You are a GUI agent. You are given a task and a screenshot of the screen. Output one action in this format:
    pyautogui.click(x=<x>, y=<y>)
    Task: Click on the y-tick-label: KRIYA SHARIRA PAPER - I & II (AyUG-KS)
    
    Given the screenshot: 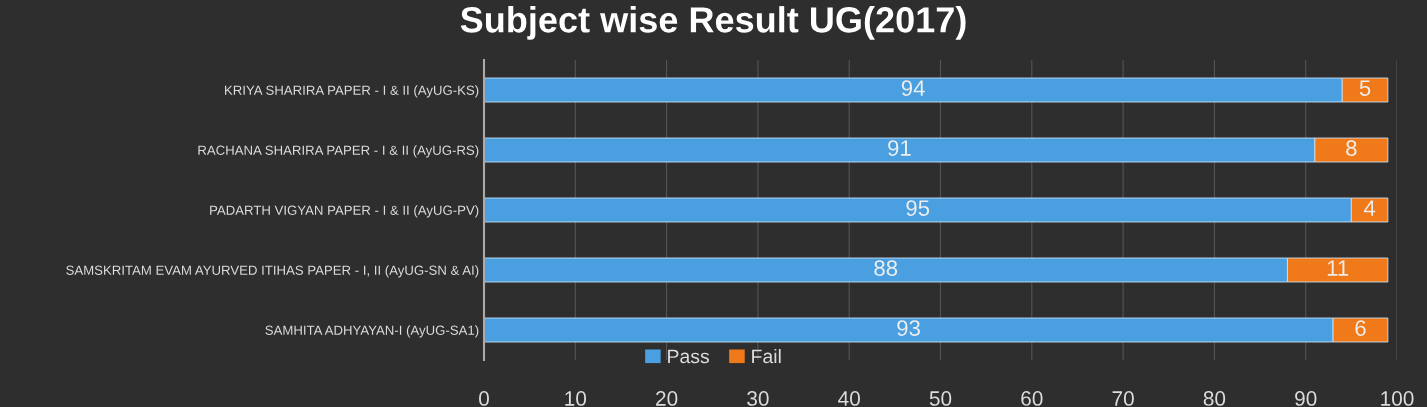 What is the action you would take?
    pyautogui.click(x=352, y=91)
    